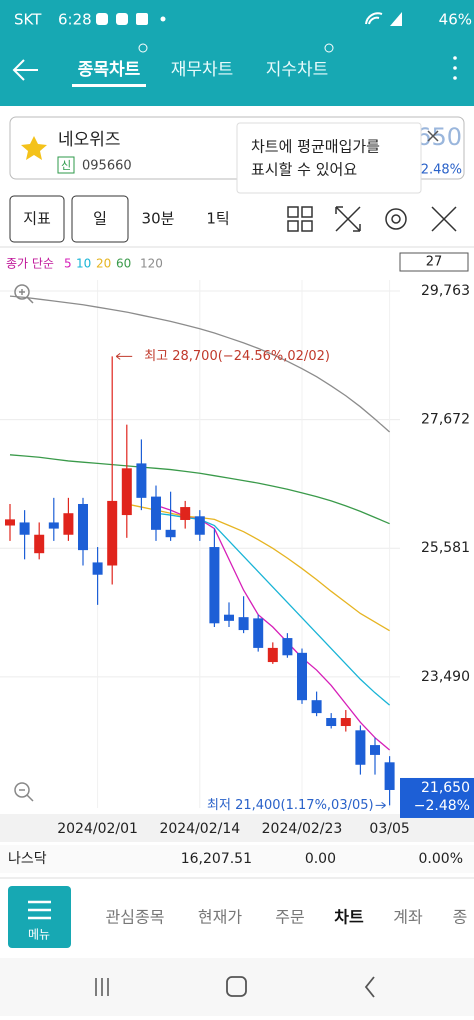 This screenshot has height=1020, width=474. Describe the element at coordinates (34, 148) in the screenshot. I see `favorite-star` at that location.